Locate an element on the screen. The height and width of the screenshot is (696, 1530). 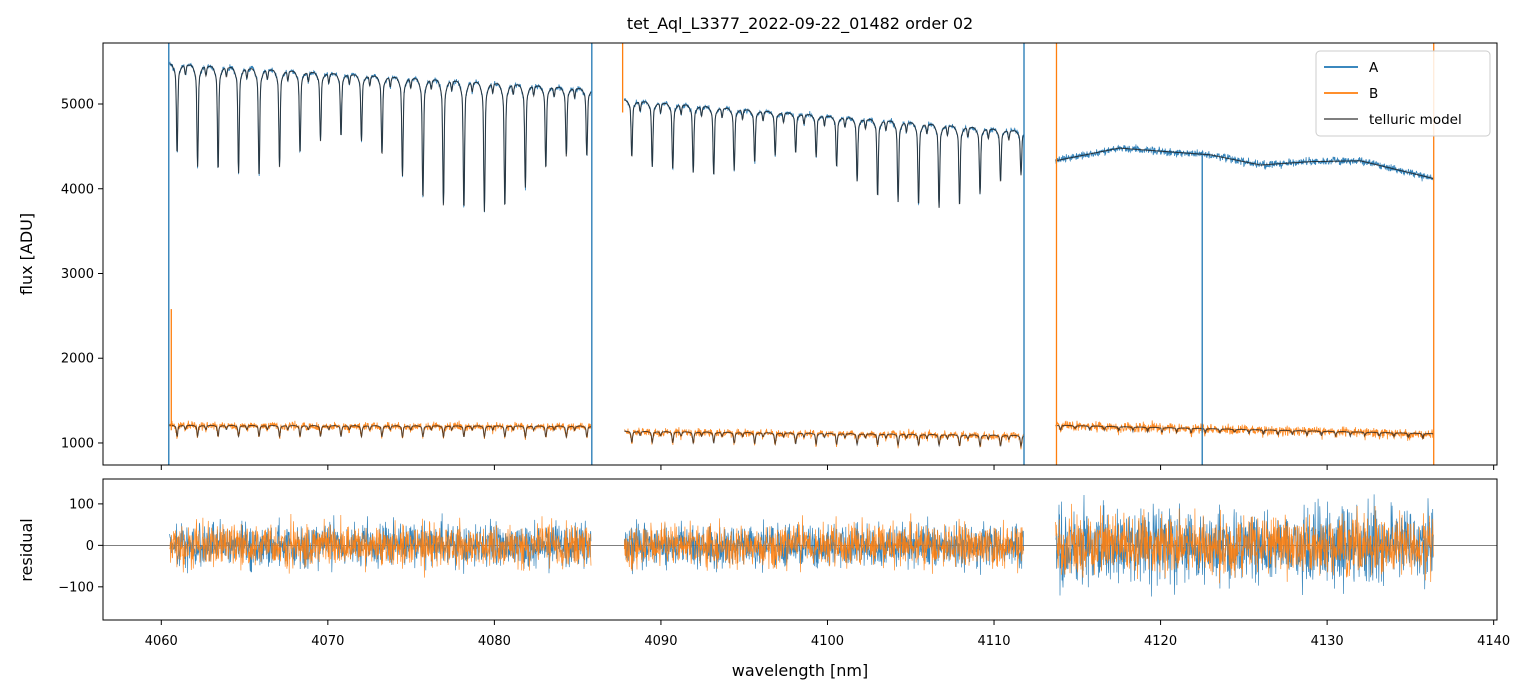
series-b-flux-line is located at coordinates (801, 435).